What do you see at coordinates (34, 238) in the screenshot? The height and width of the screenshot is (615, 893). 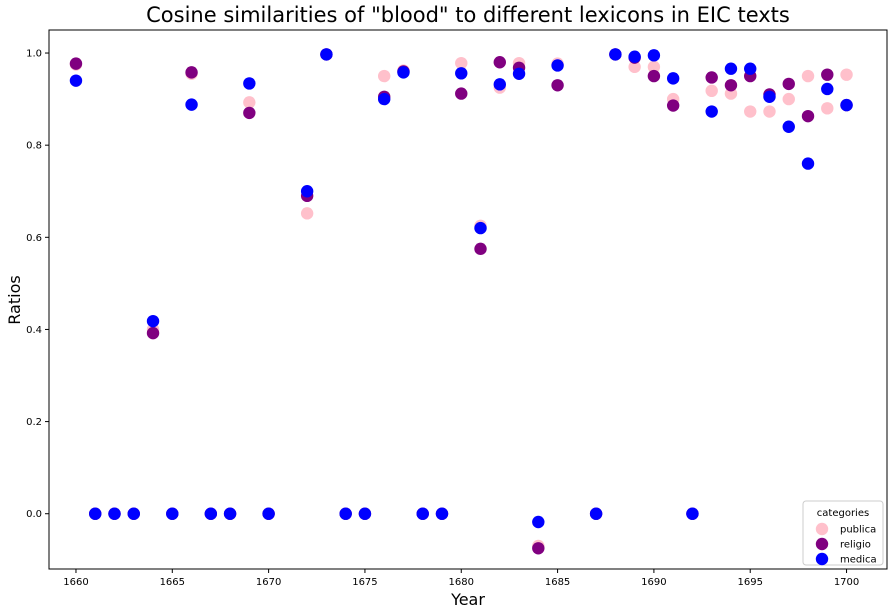 I see `y-tick-label: 0.6` at bounding box center [34, 238].